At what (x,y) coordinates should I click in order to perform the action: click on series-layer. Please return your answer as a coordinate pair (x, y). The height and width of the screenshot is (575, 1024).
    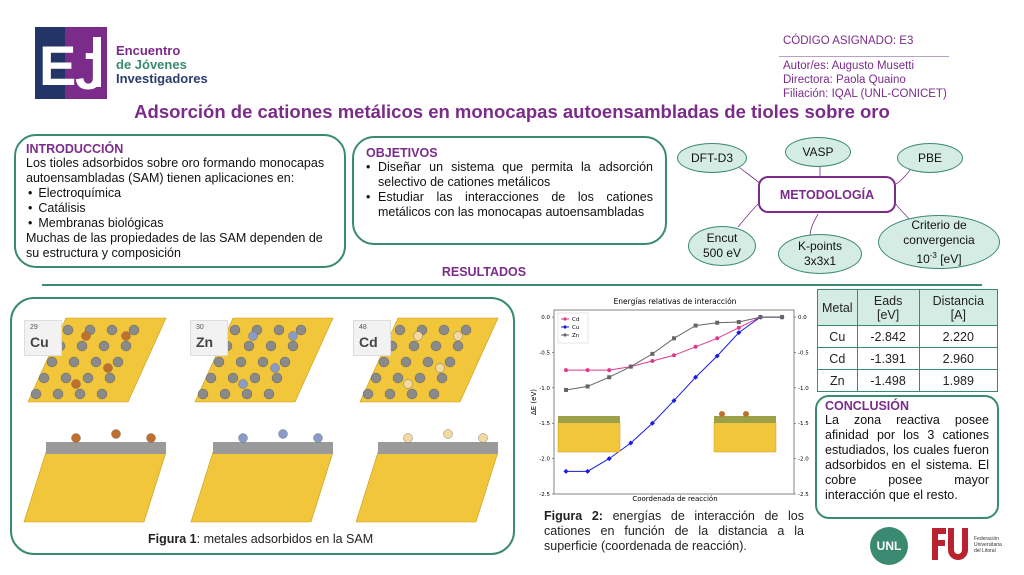
    Looking at the image, I should click on (674, 394).